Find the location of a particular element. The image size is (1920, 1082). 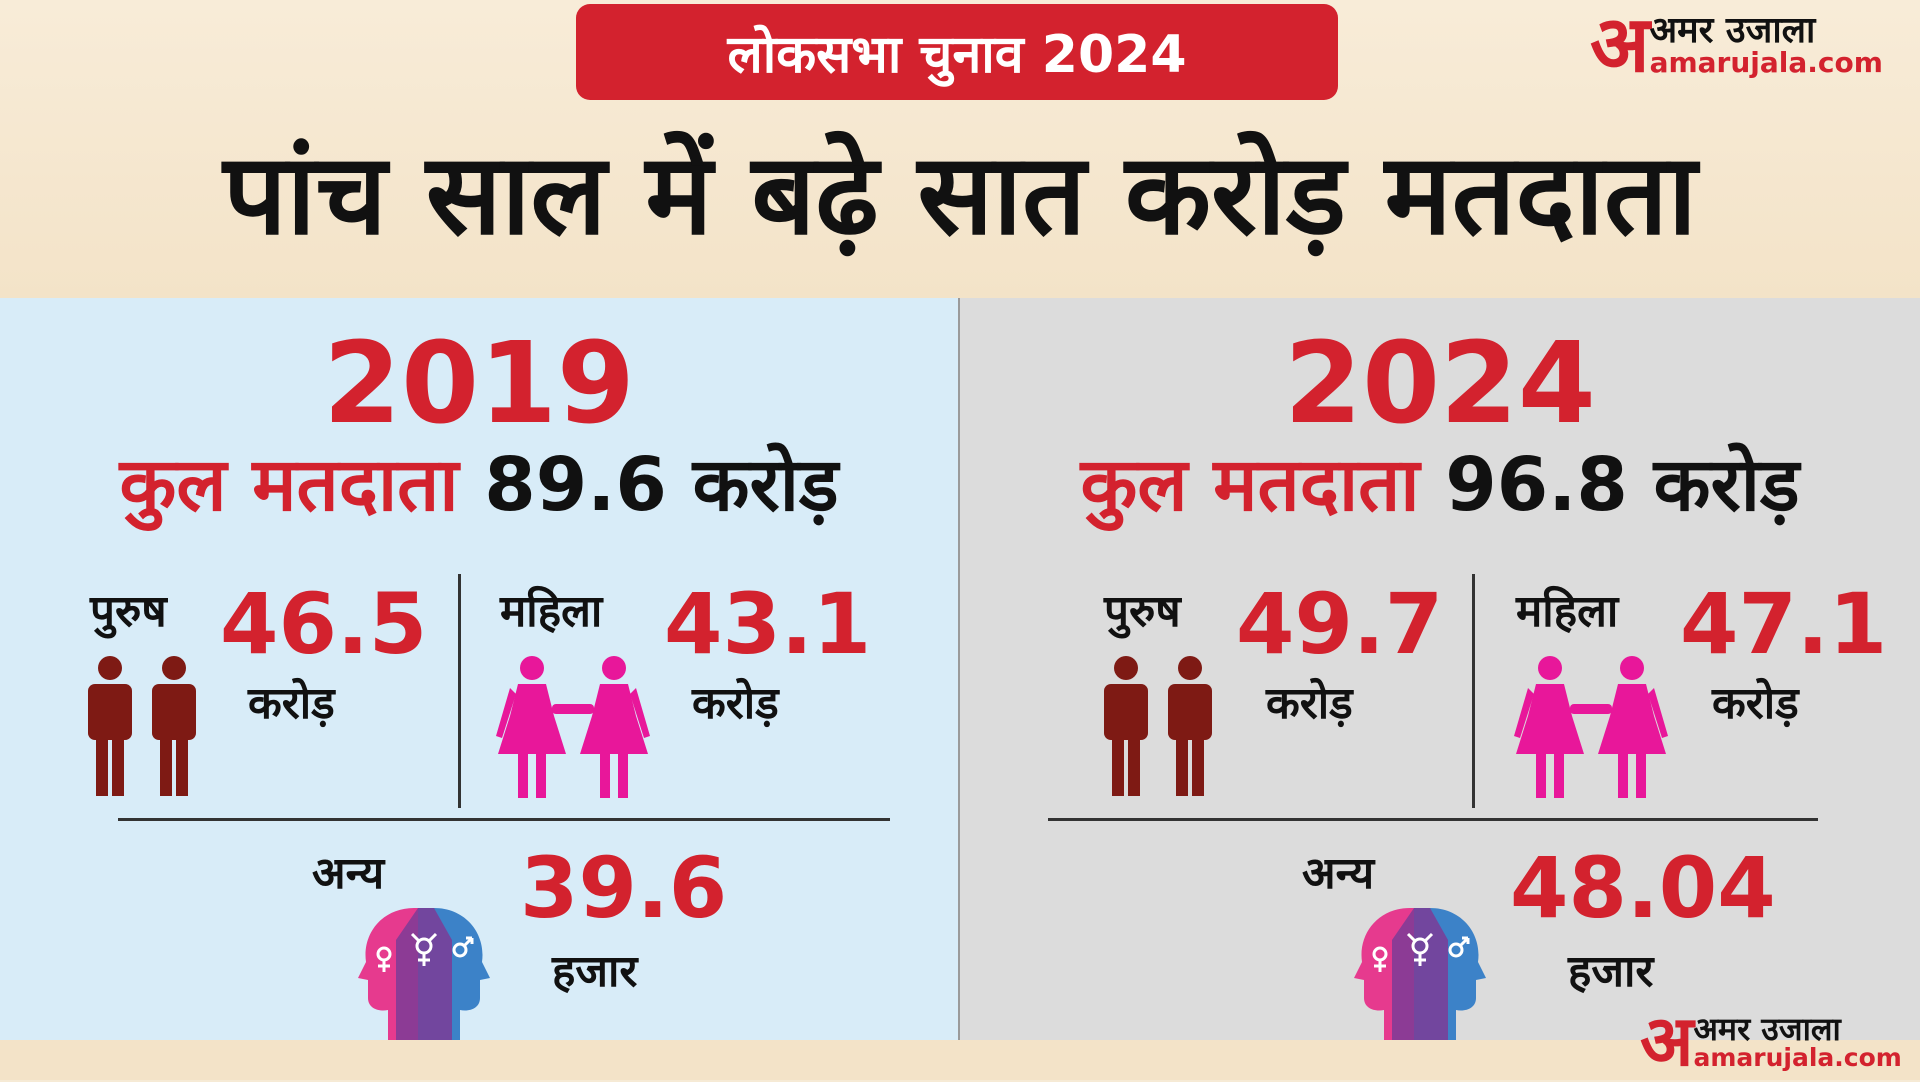

male-value: 49.7 is located at coordinates (1340, 624).